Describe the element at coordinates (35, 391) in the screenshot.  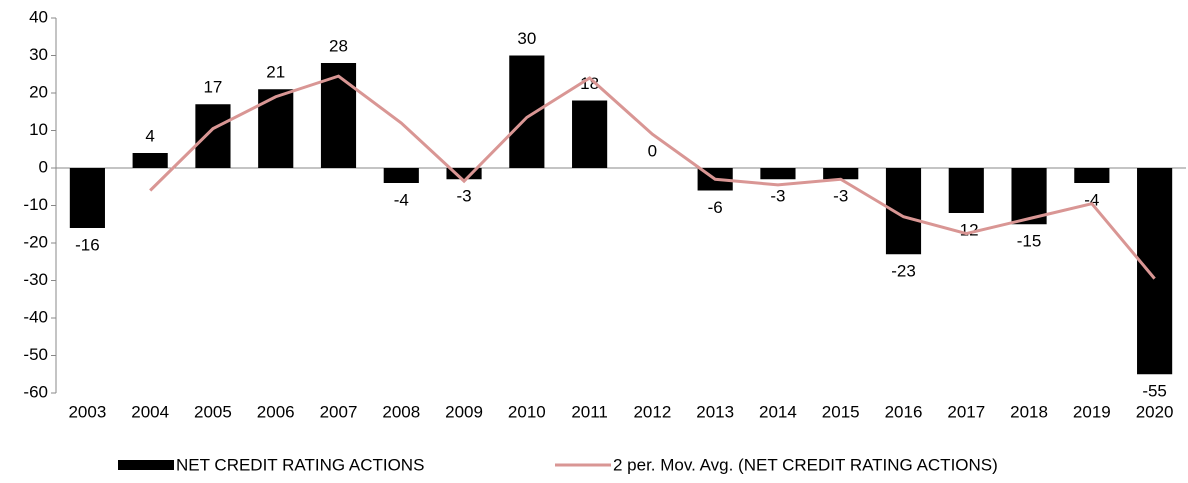
I see `y-tick-label: -60` at that location.